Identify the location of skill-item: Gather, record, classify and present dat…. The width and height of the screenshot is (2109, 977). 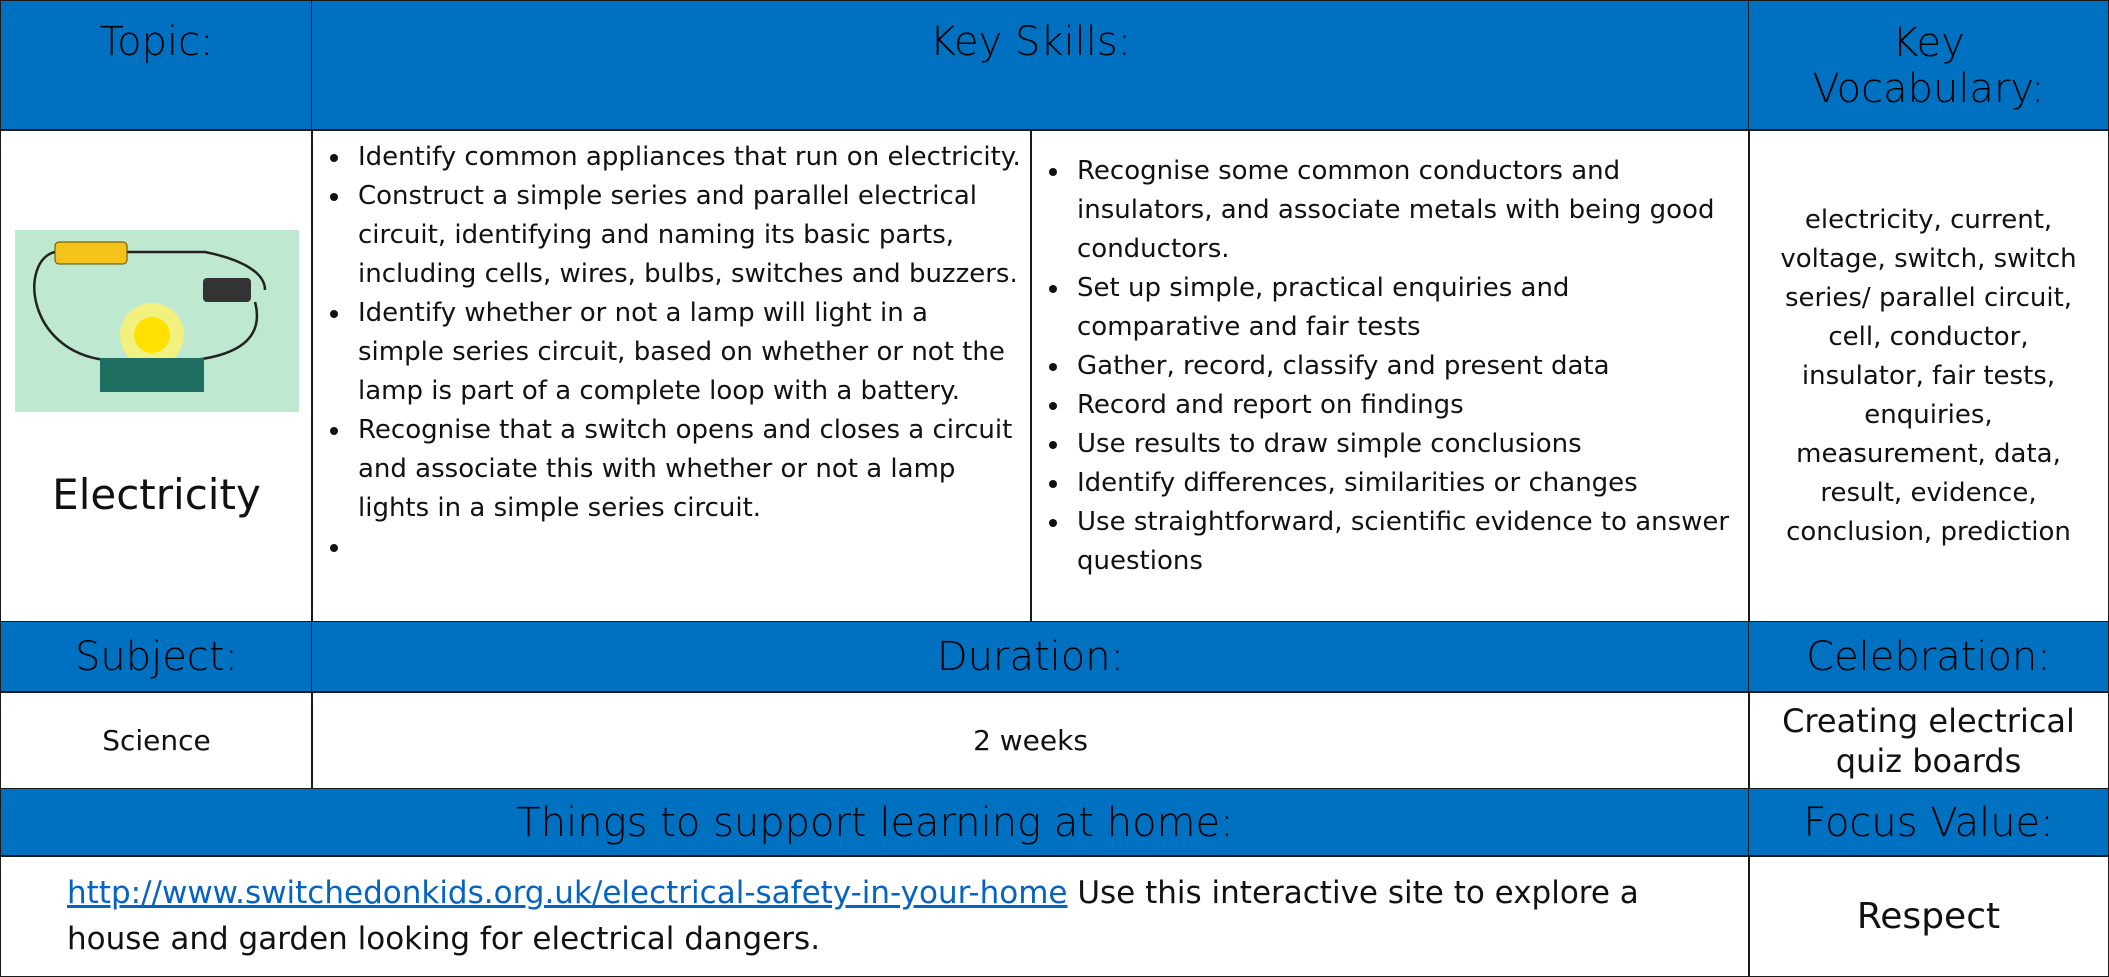
(1405, 366).